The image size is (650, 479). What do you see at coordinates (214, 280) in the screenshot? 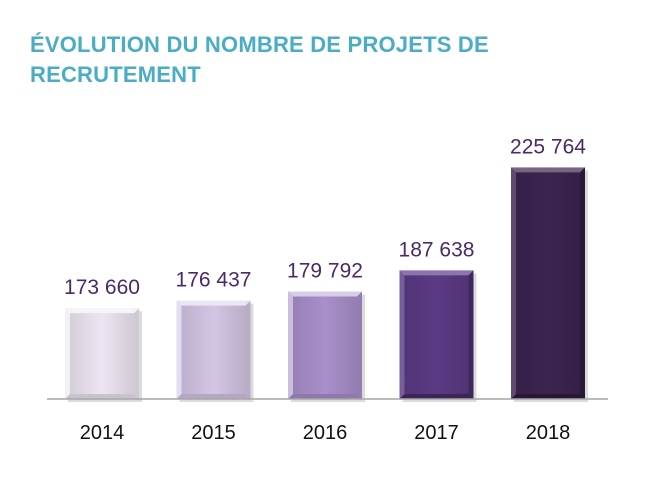
I see `bar-value-label: 176 437` at bounding box center [214, 280].